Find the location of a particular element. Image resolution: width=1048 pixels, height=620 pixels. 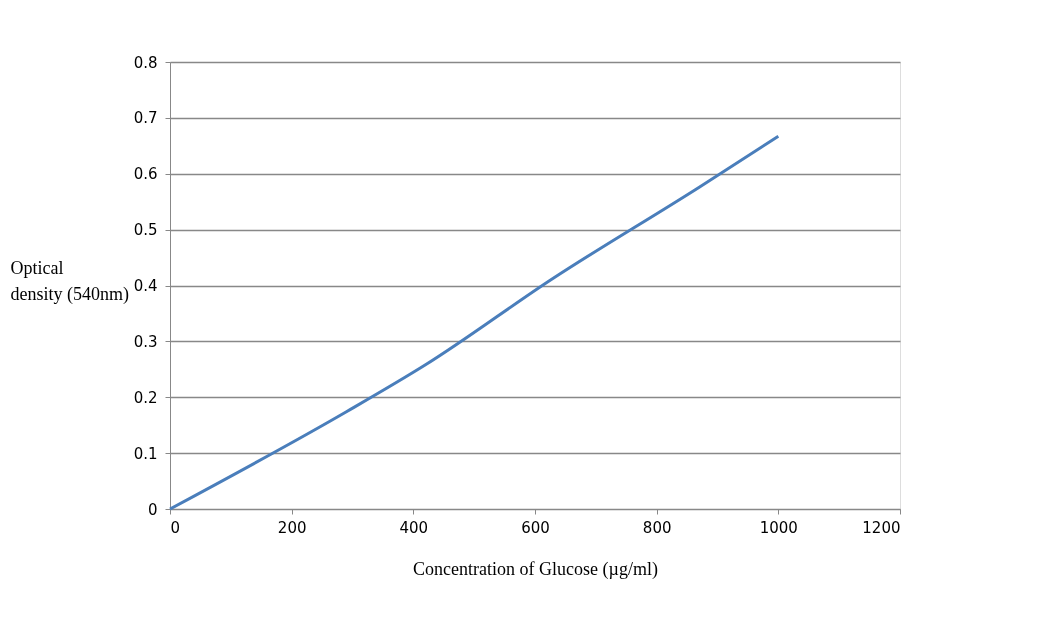

y-tick-label: 0.4 is located at coordinates (145, 286).